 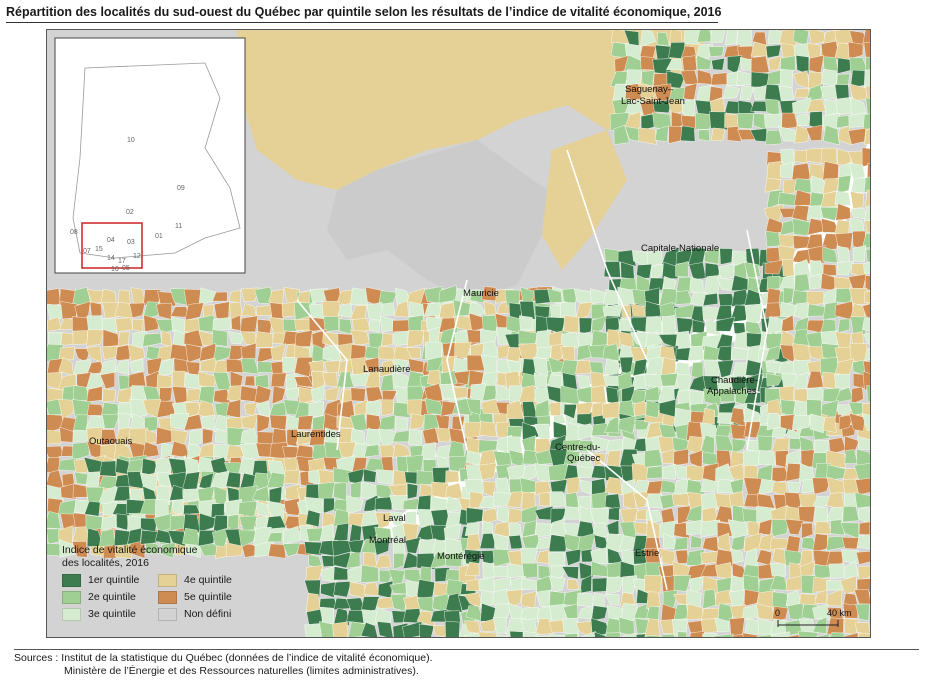 I want to click on region-label: Lanaudière, so click(x=387, y=369).